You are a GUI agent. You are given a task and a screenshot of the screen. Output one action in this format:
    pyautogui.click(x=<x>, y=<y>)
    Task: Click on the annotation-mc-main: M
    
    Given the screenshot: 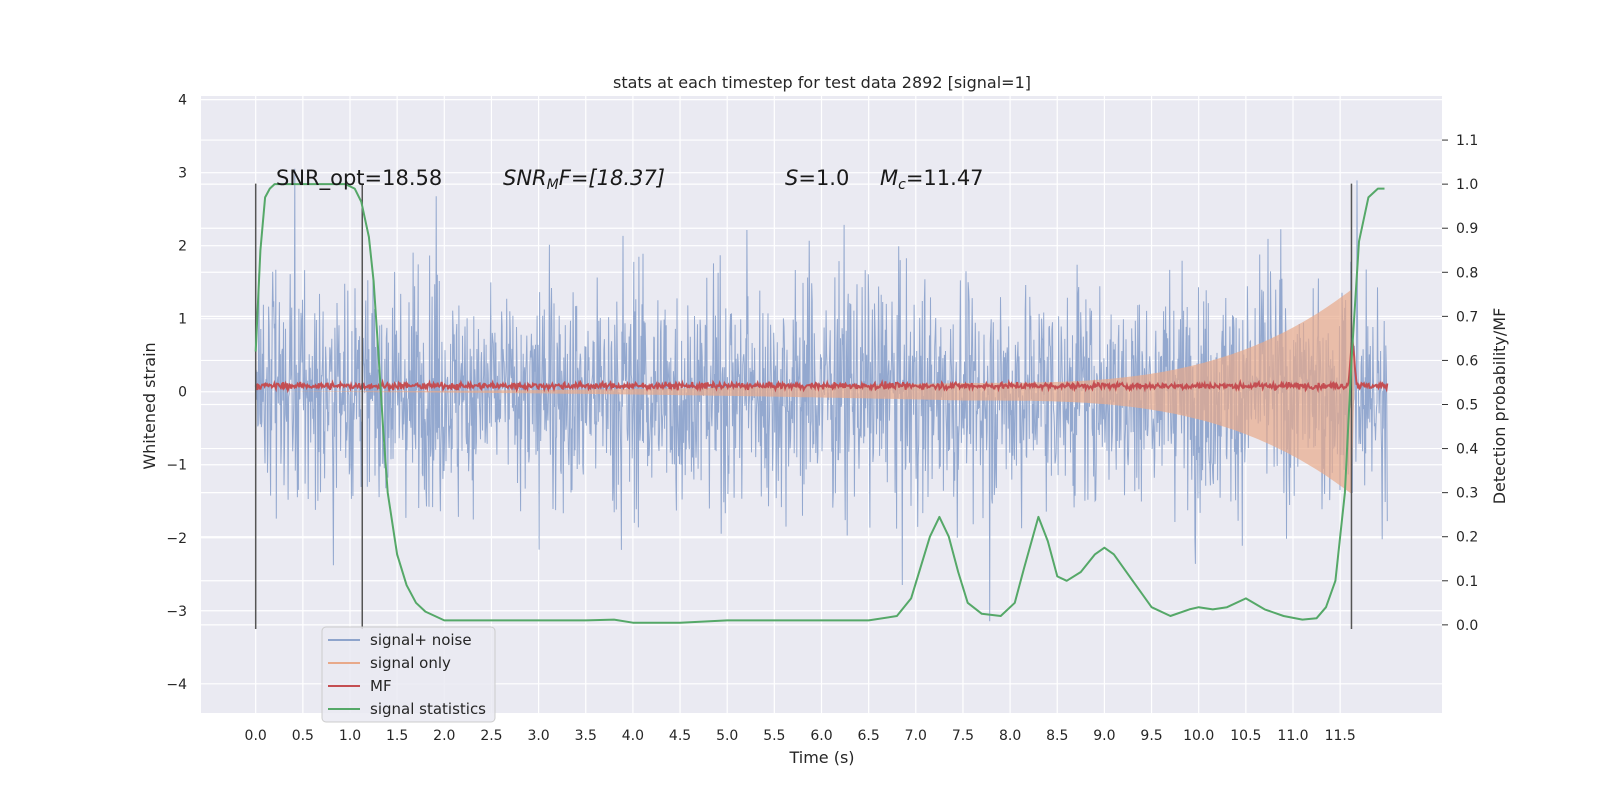 What is the action you would take?
    pyautogui.click(x=889, y=178)
    